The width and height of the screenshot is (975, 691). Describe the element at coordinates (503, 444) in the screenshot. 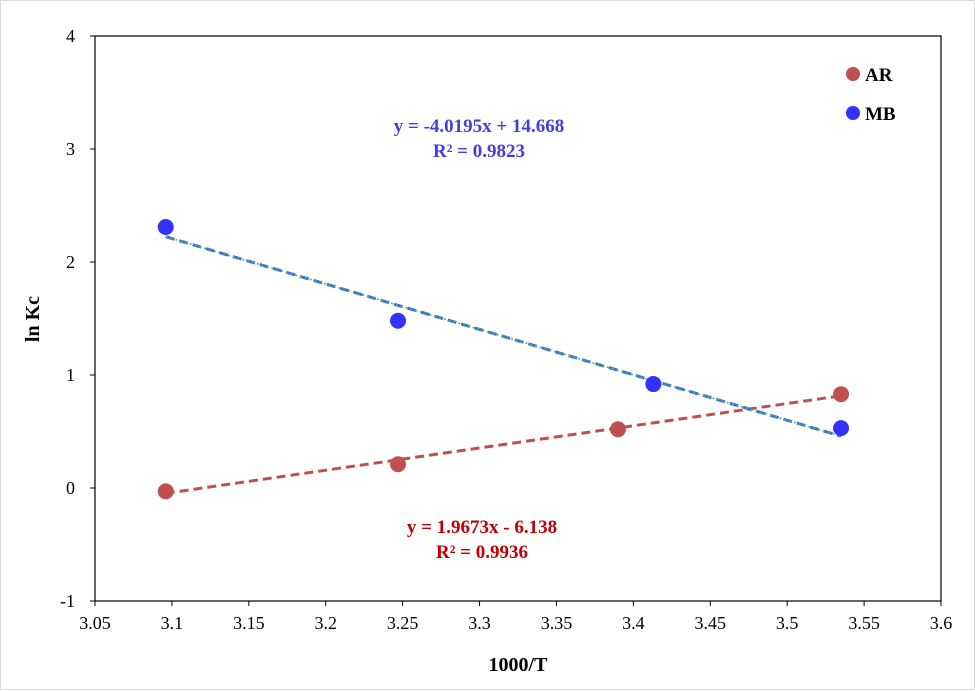

I see `ar-trendline` at that location.